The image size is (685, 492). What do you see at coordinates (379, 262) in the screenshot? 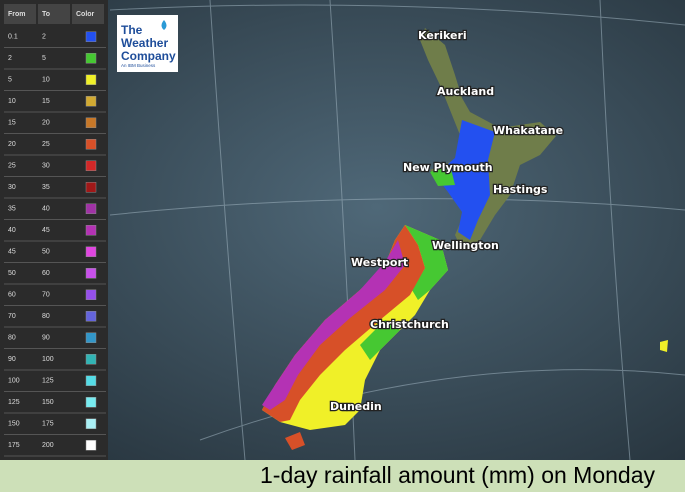
I see `place-label: Westport` at bounding box center [379, 262].